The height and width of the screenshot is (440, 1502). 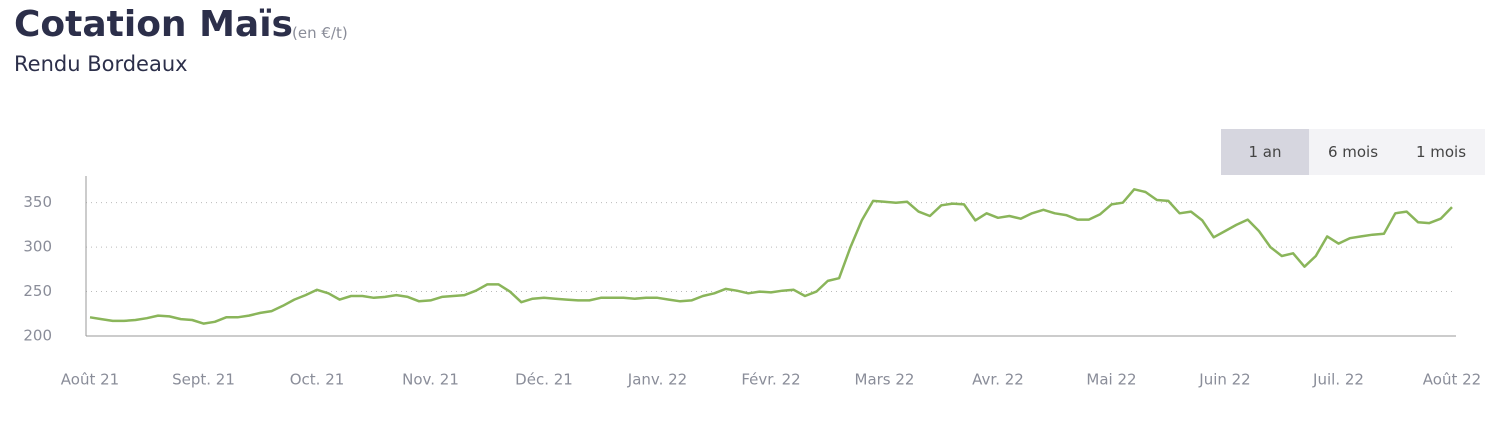 What do you see at coordinates (430, 380) in the screenshot?
I see `x-tick-label: Nov. 21` at bounding box center [430, 380].